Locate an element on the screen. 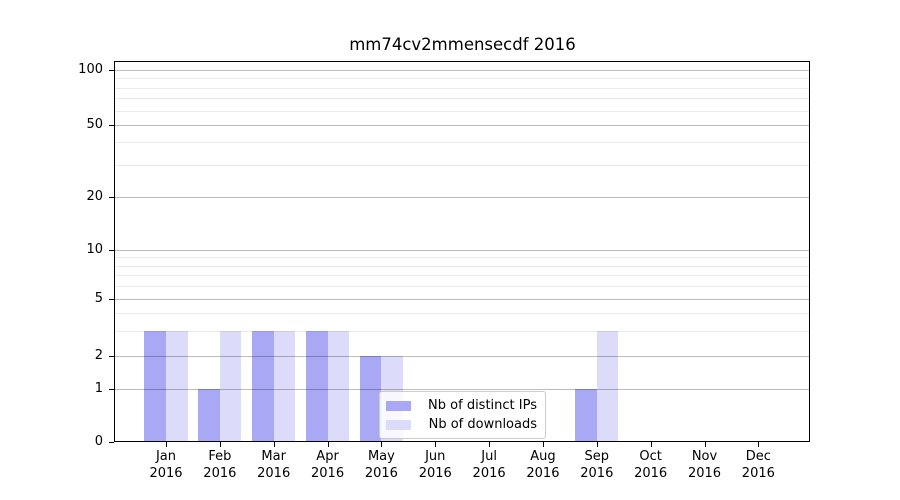  legend-swatch-distinct-ips is located at coordinates (398, 405).